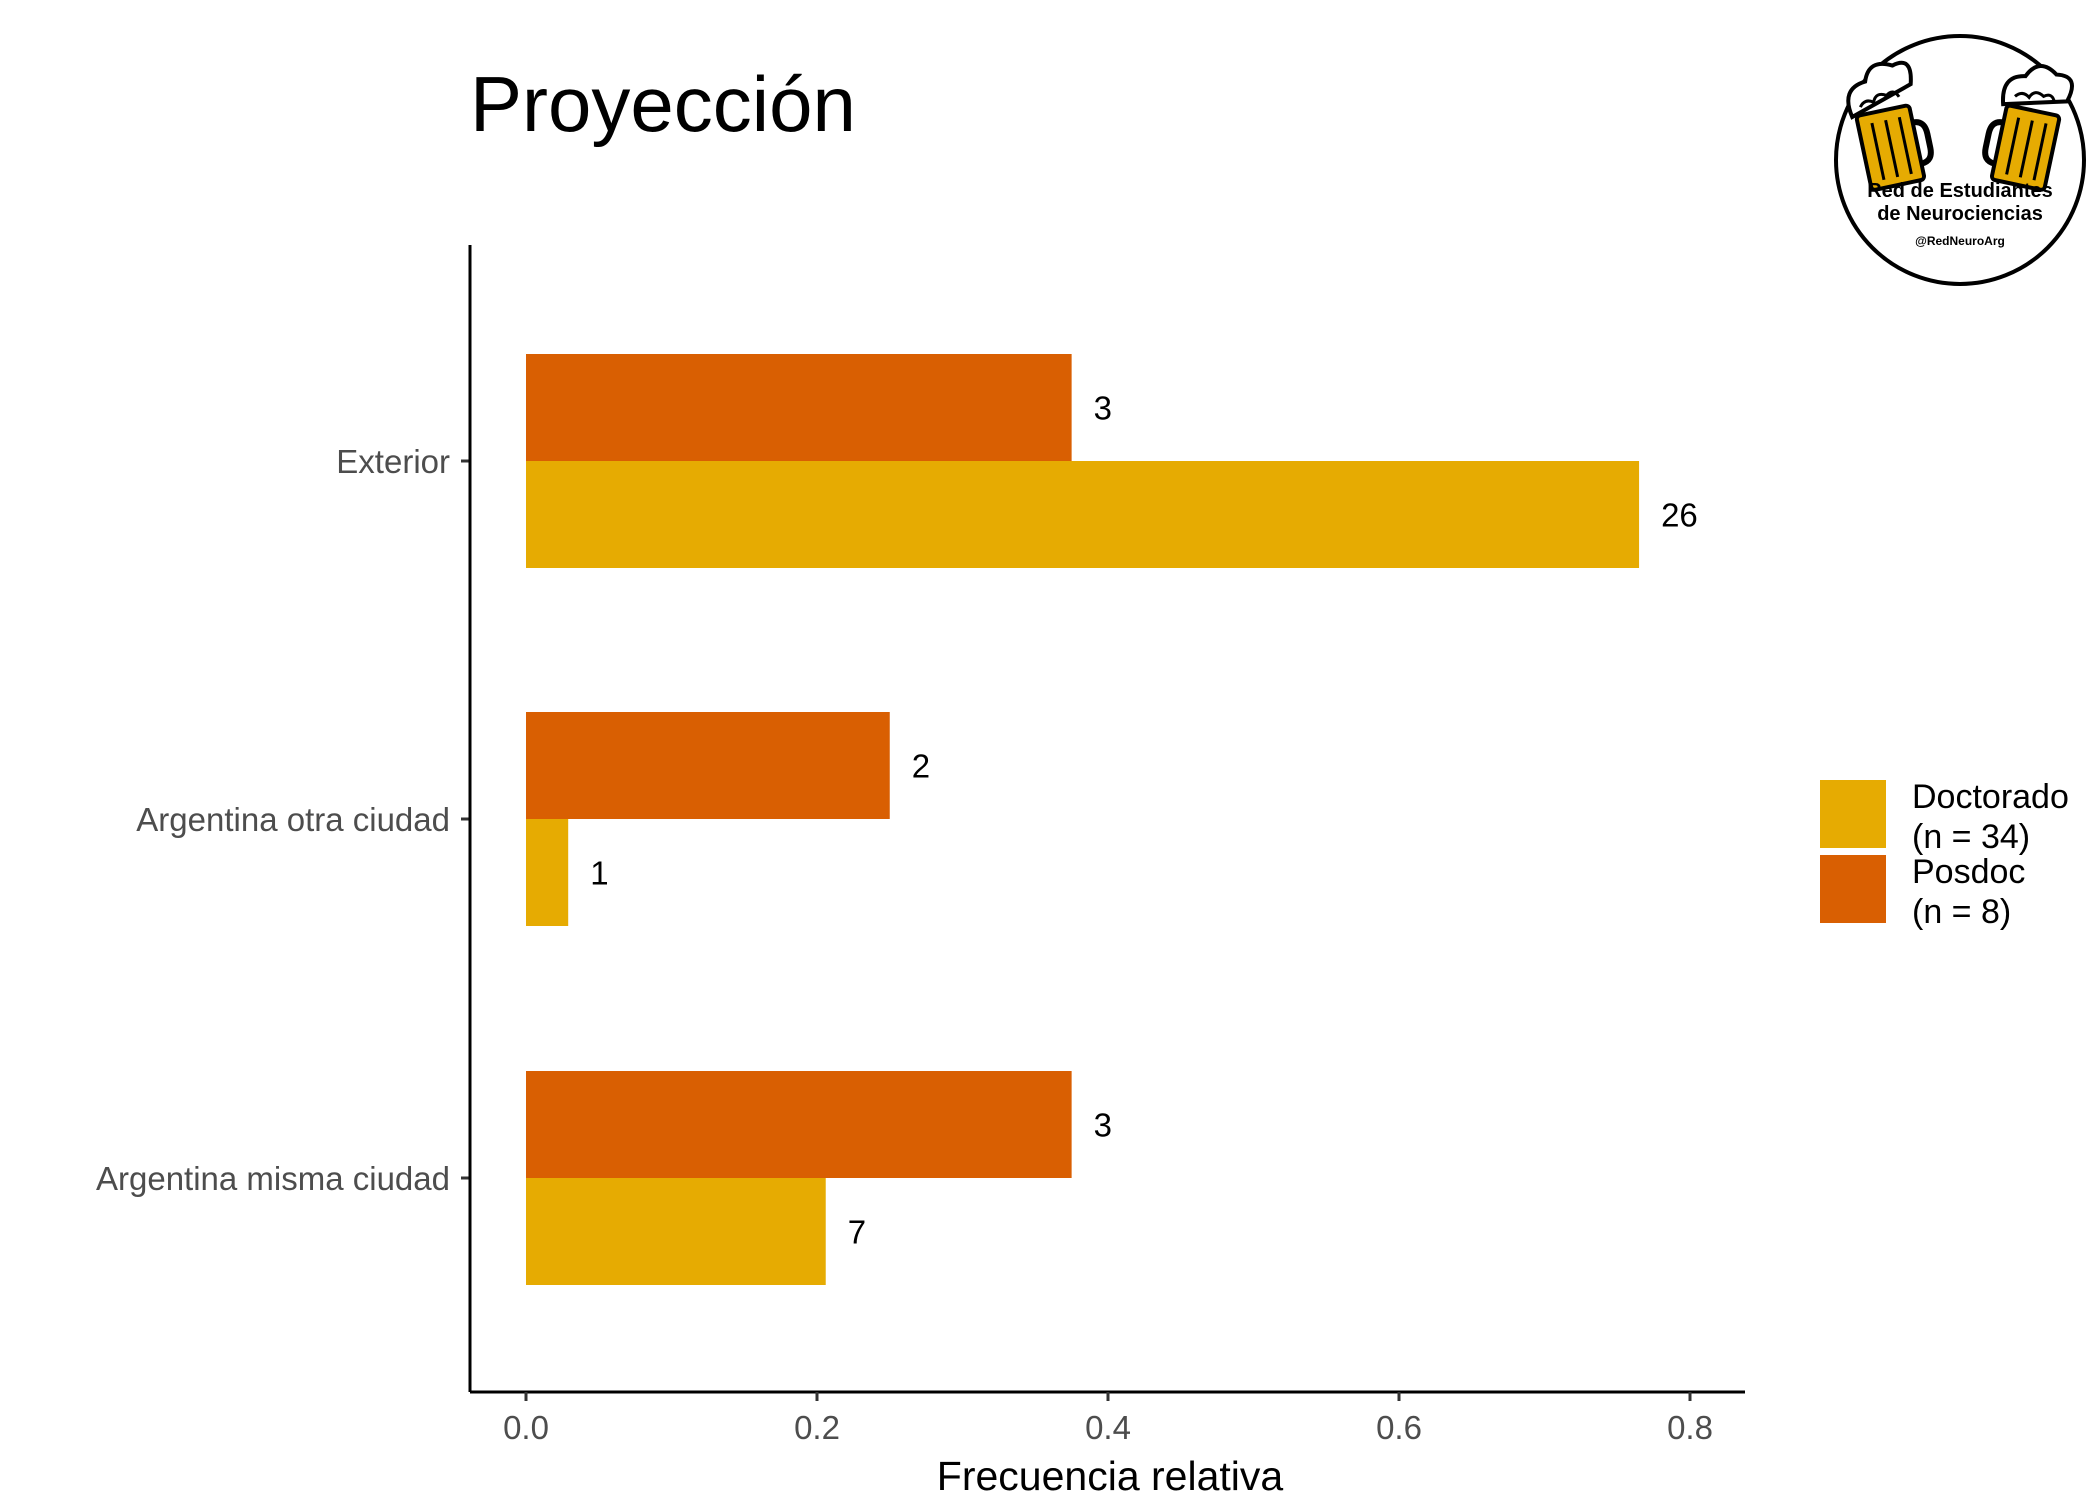 This screenshot has height=1500, width=2100. What do you see at coordinates (599, 873) in the screenshot?
I see `data-label-doctorado-1: 1` at bounding box center [599, 873].